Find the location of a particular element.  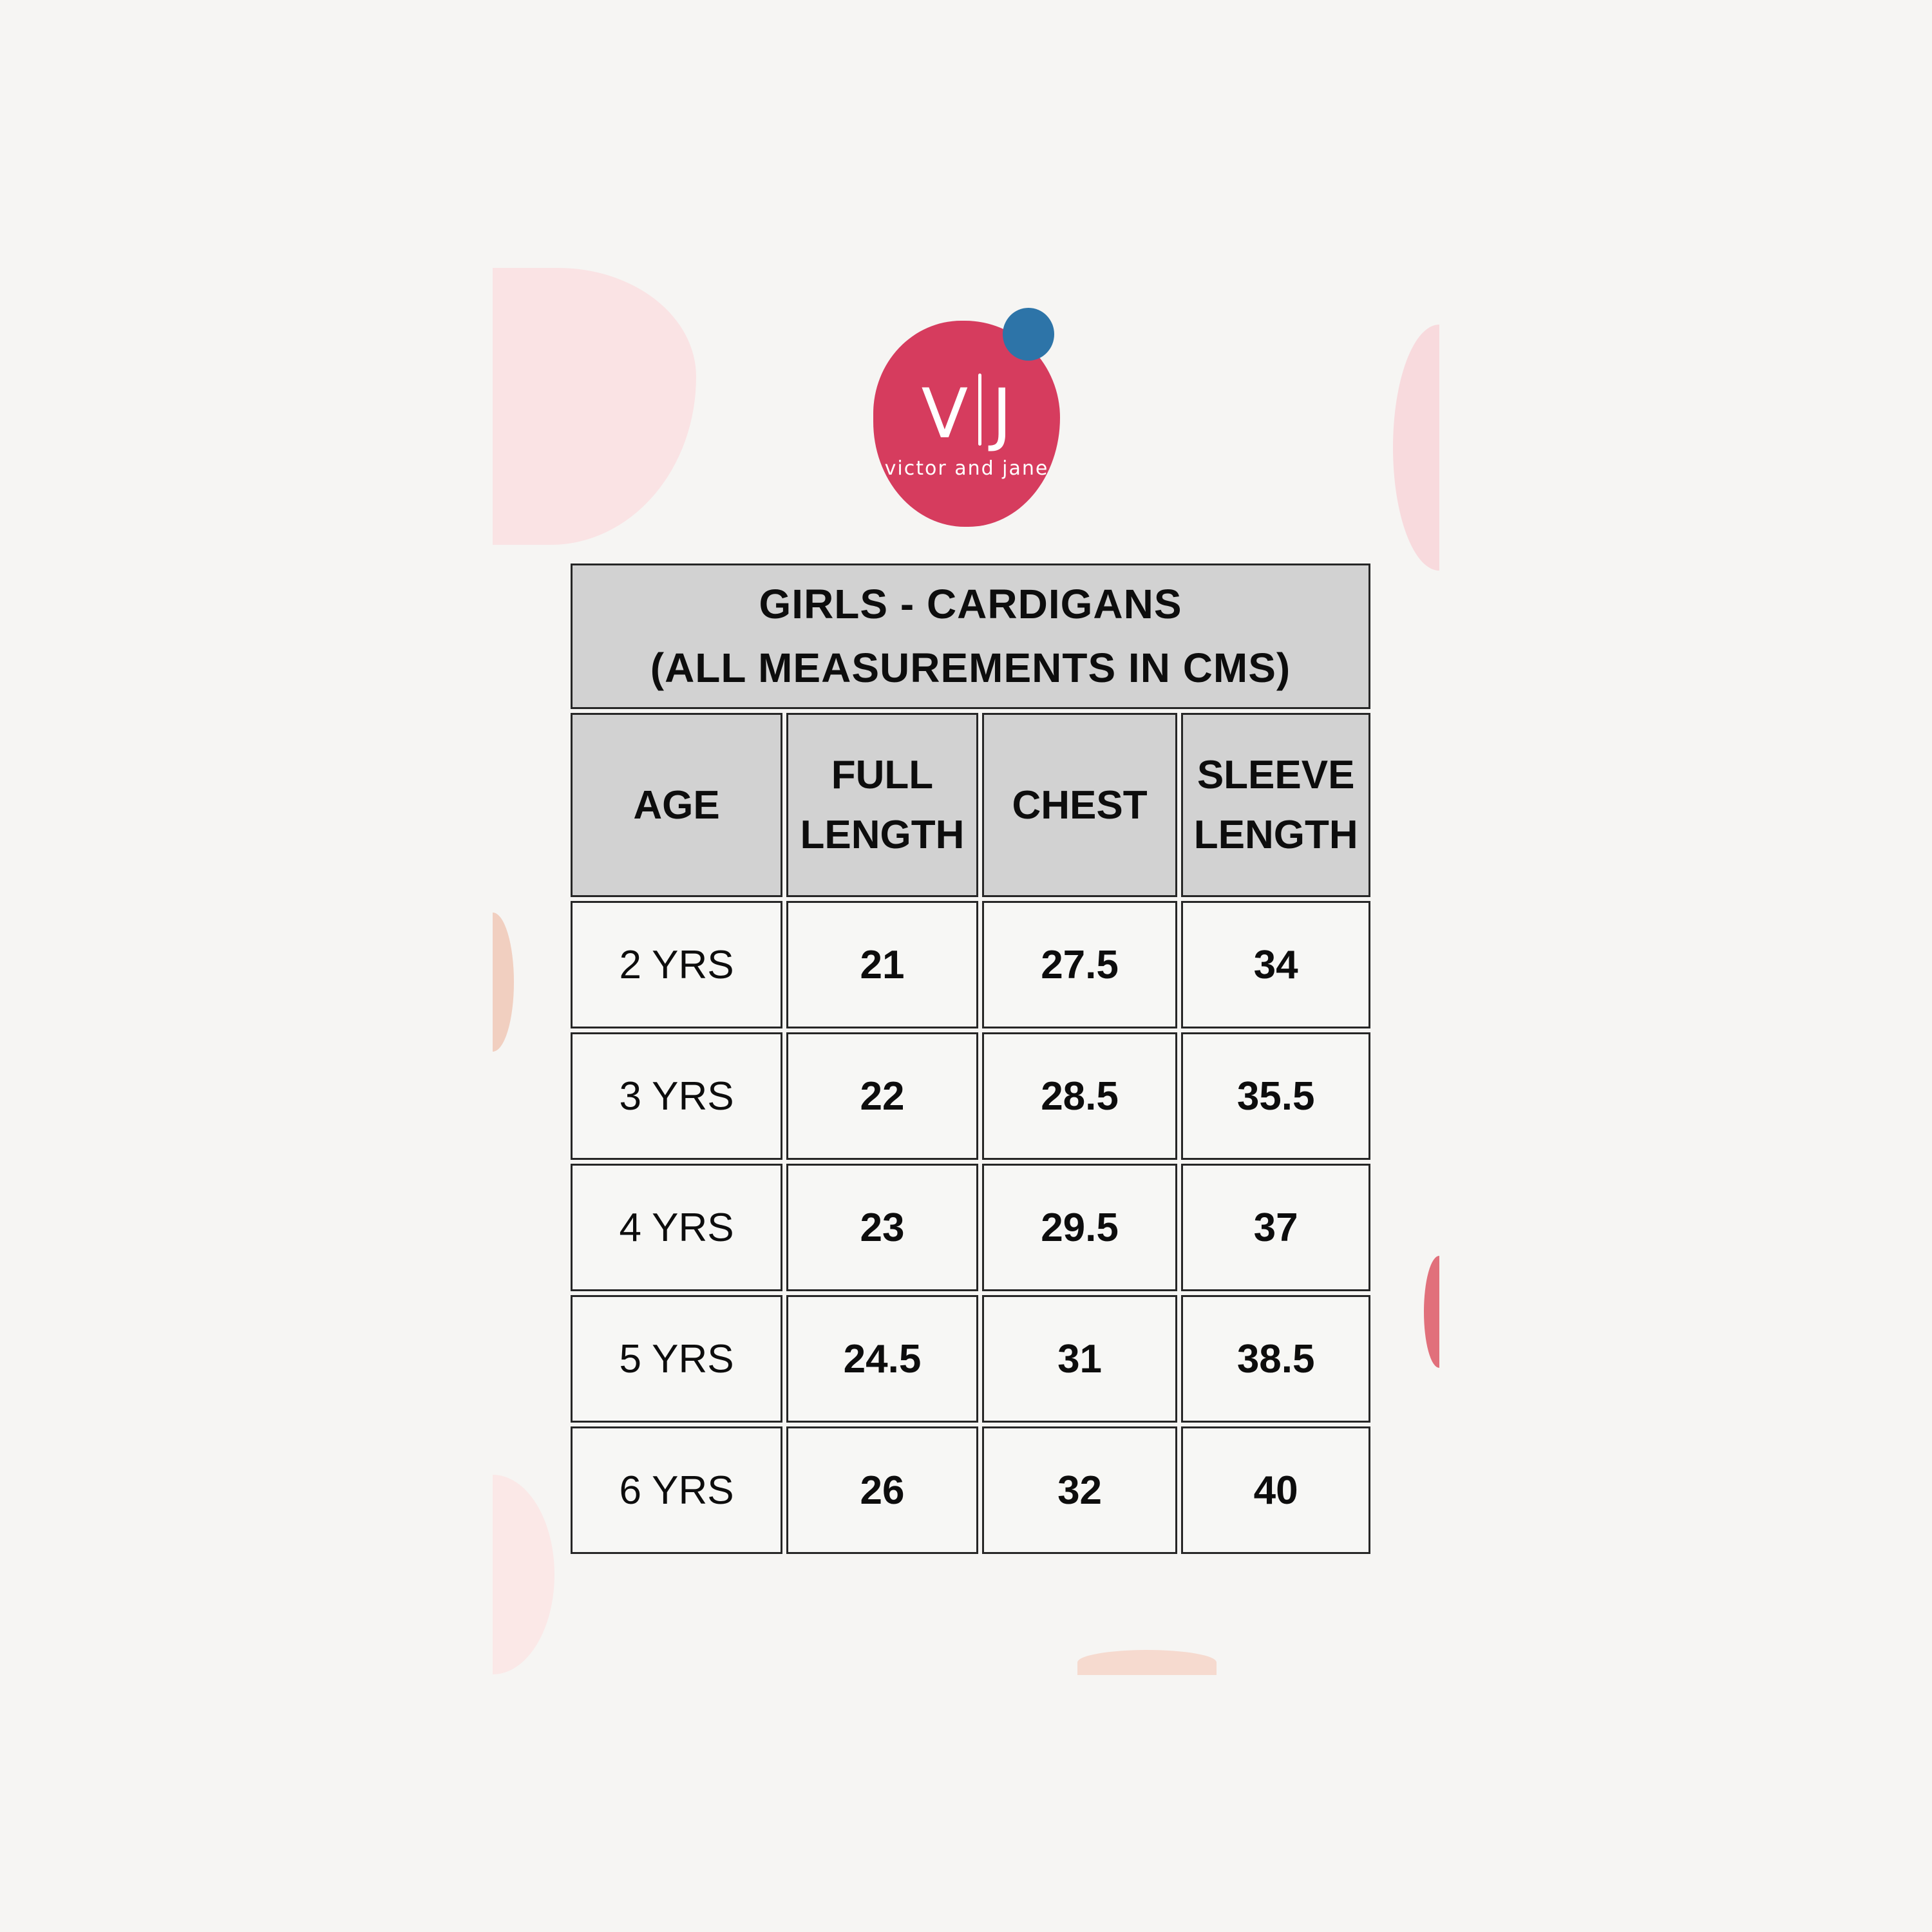

row-6yrs-chest: 32 is located at coordinates (1079, 1490).